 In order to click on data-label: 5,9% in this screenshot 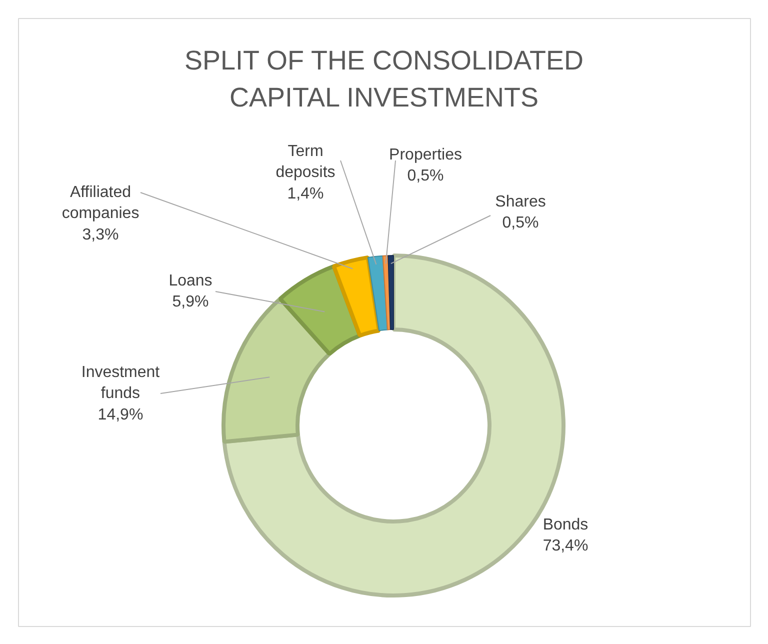, I will do `click(190, 302)`.